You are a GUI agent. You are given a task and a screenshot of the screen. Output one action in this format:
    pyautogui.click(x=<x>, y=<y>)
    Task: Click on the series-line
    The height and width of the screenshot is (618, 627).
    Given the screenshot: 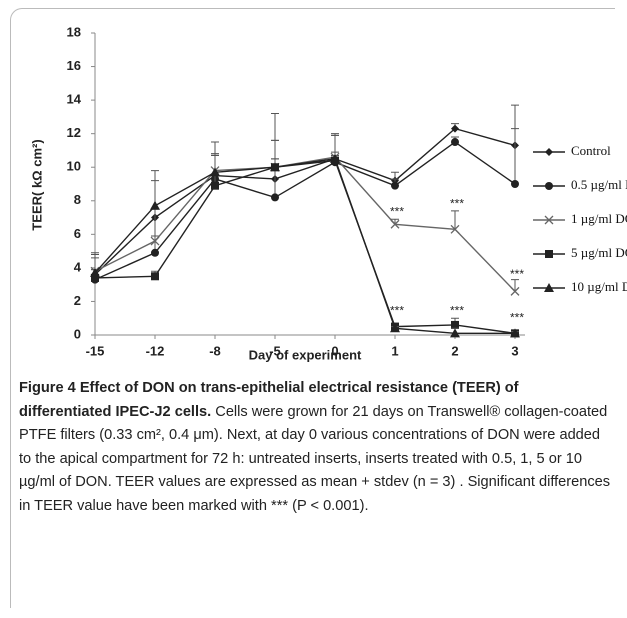 What is the action you would take?
    pyautogui.click(x=305, y=224)
    